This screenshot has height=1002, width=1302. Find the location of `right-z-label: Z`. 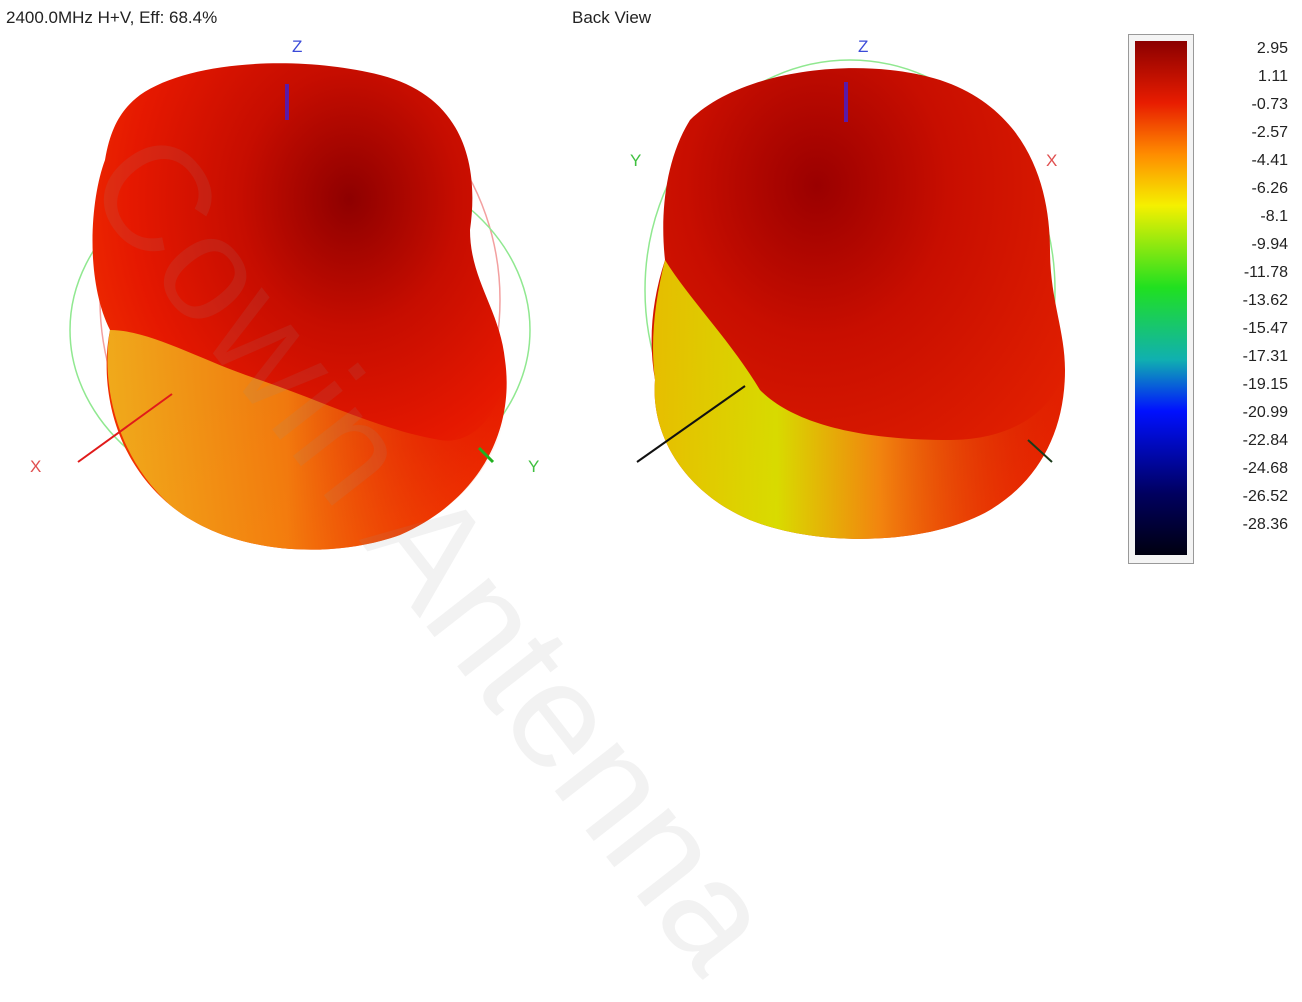

right-z-label: Z is located at coordinates (863, 46).